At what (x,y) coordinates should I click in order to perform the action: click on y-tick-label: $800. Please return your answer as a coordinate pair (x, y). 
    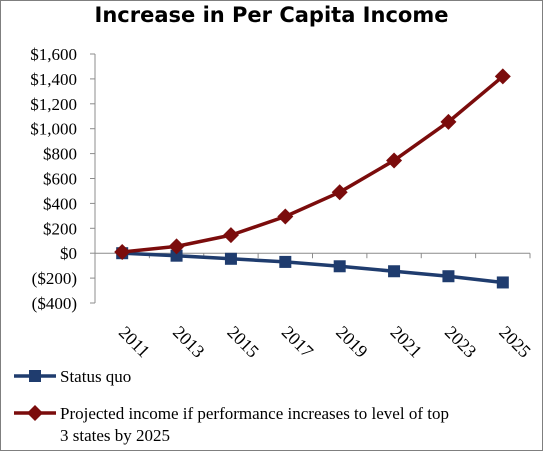
    Looking at the image, I should click on (60, 154).